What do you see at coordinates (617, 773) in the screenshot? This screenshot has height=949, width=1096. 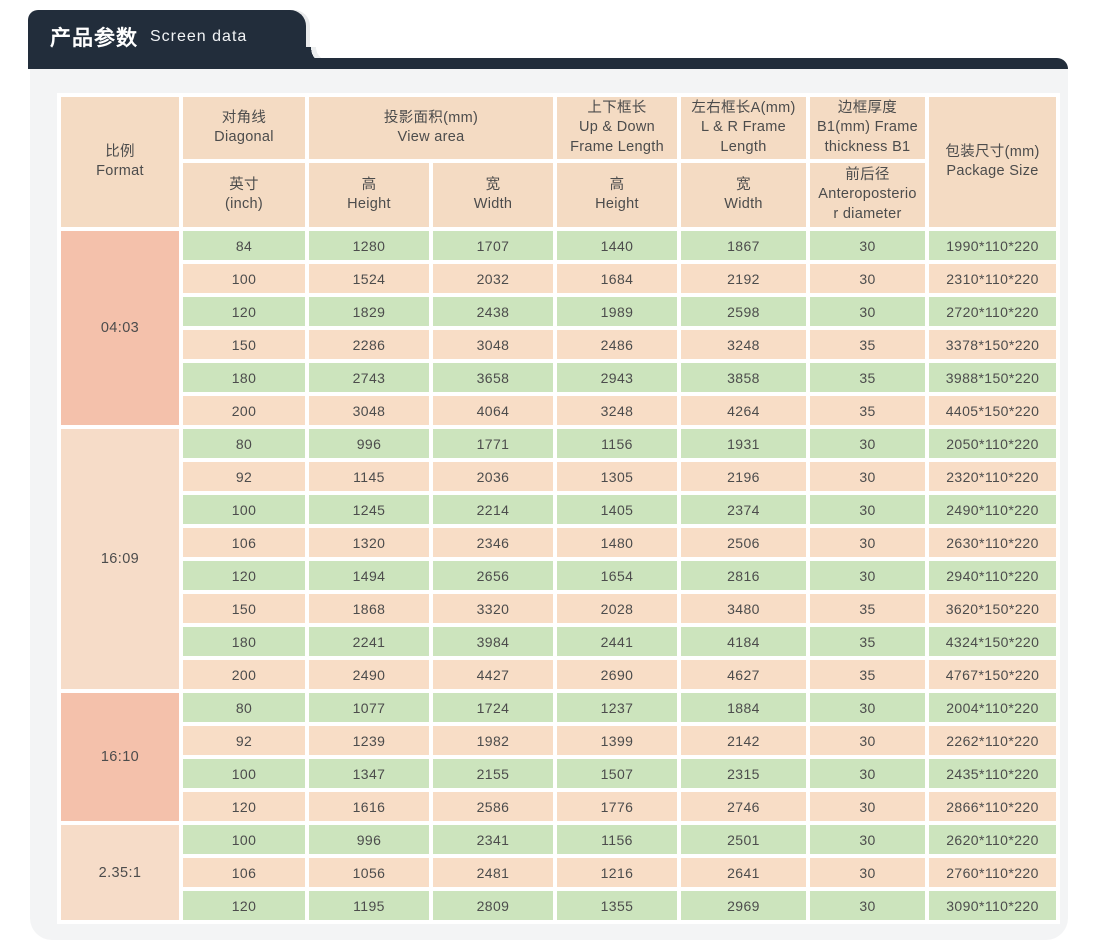 I see `data-cell: 1507` at bounding box center [617, 773].